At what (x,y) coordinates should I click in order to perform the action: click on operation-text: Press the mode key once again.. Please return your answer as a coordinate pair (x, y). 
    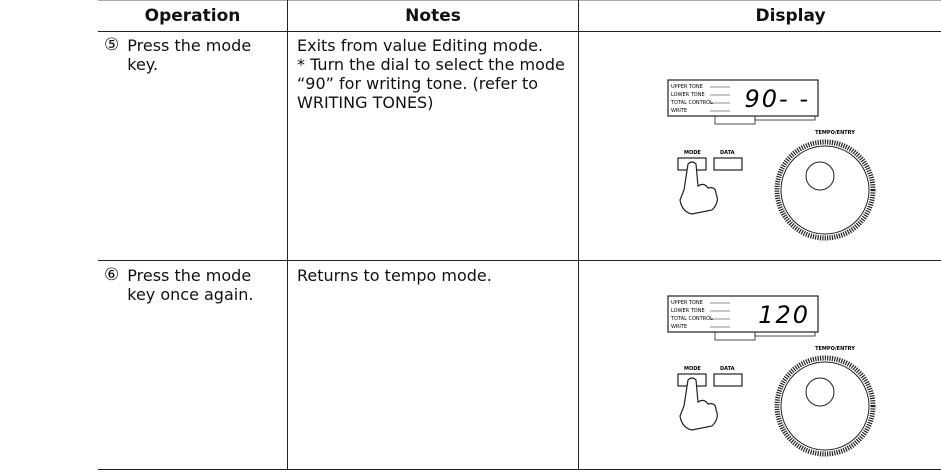
    Looking at the image, I should click on (190, 285).